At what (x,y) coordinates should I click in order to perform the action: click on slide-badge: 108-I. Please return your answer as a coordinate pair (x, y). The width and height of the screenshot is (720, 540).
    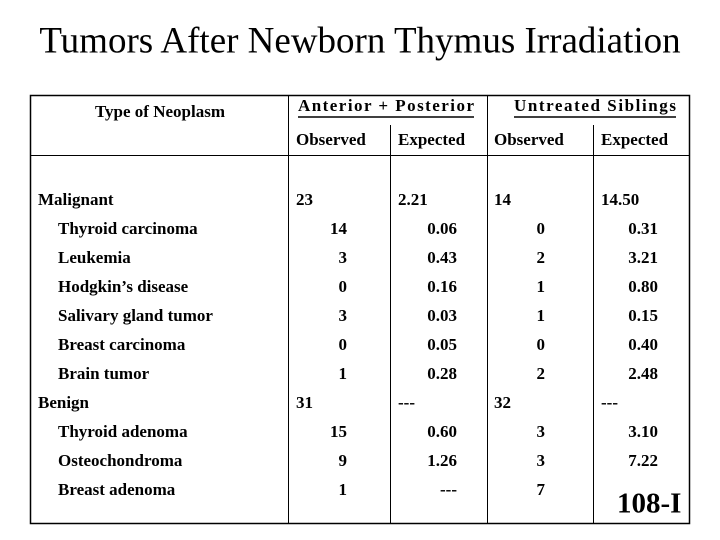
    Looking at the image, I should click on (649, 504).